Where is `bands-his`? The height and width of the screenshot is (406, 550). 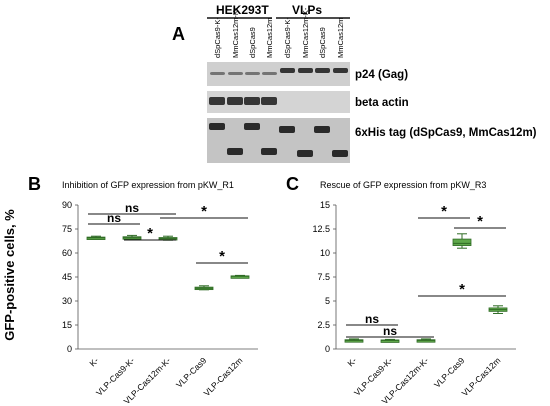
bands-his is located at coordinates (278, 140).